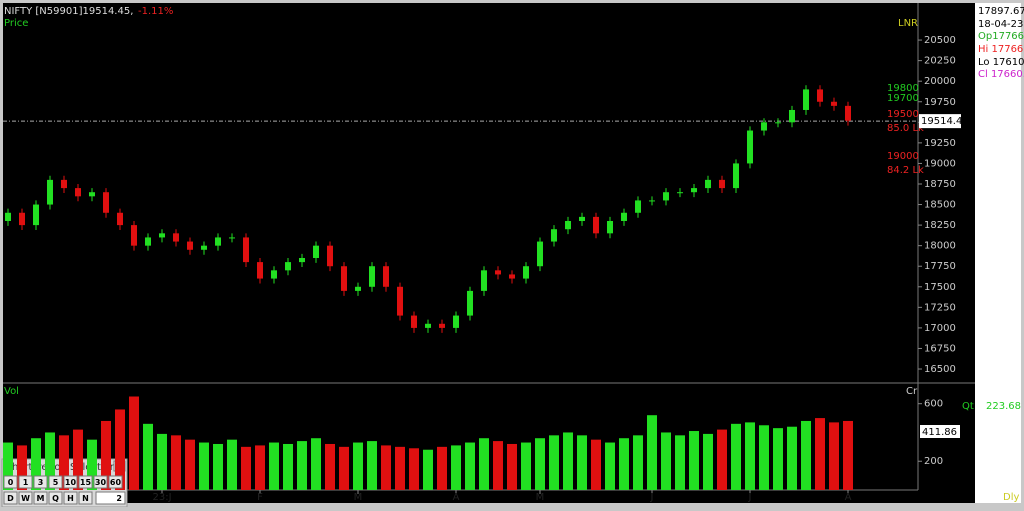 The width and height of the screenshot is (1024, 511). I want to click on last-price-label: 19514.4, so click(941, 121).